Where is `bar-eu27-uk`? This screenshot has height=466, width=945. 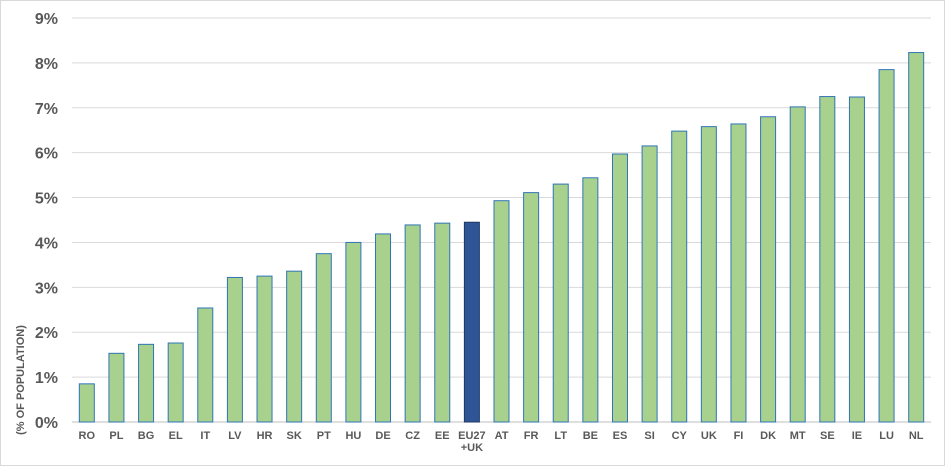
bar-eu27-uk is located at coordinates (471, 322).